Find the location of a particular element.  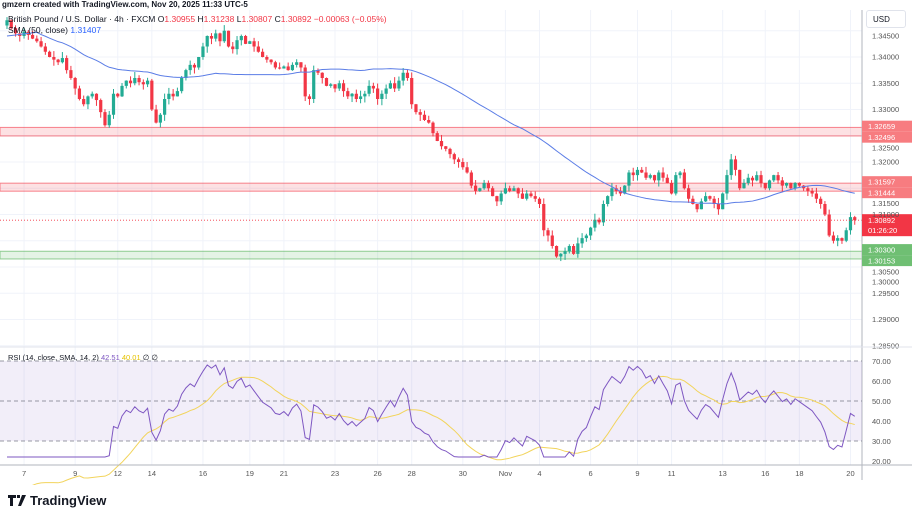

time-tick-label: Nov is located at coordinates (506, 473).